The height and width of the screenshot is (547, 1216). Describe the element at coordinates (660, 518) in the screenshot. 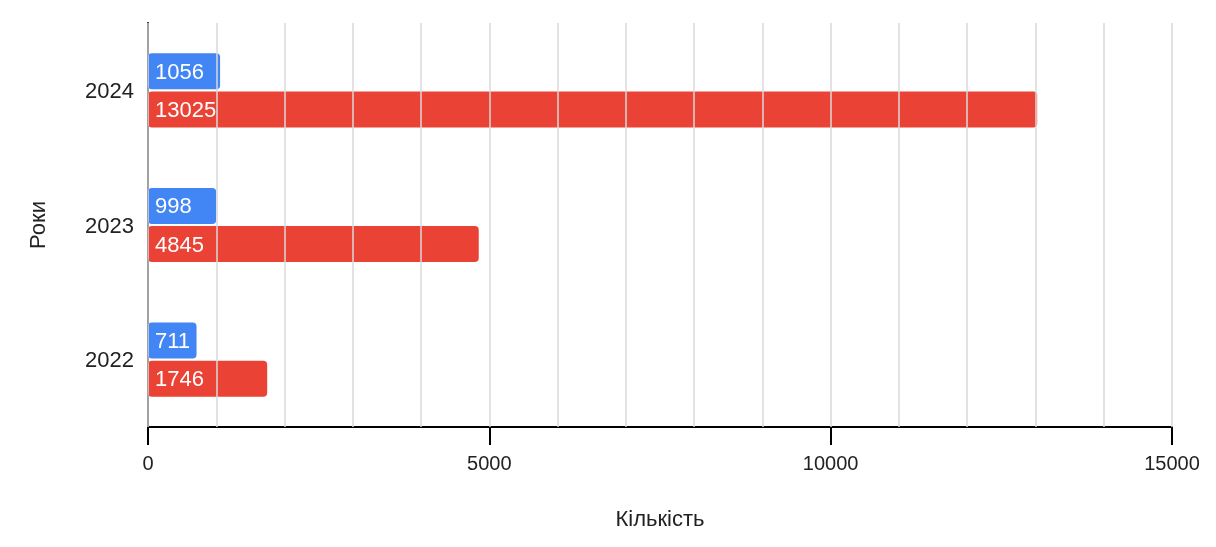

I see `x-axis-title: Кількість` at that location.